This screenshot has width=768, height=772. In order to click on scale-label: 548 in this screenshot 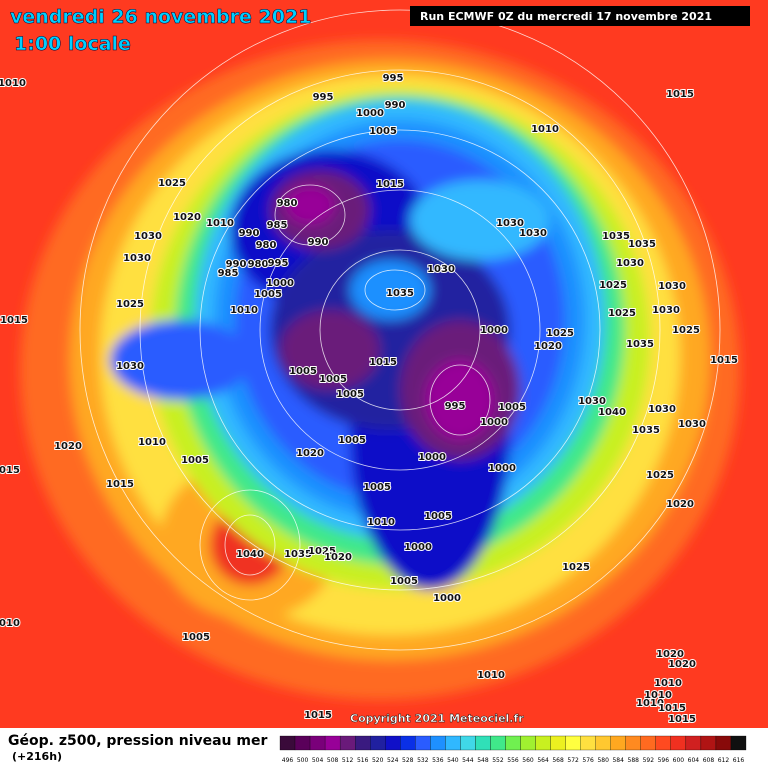, I will do `click(483, 760)`.